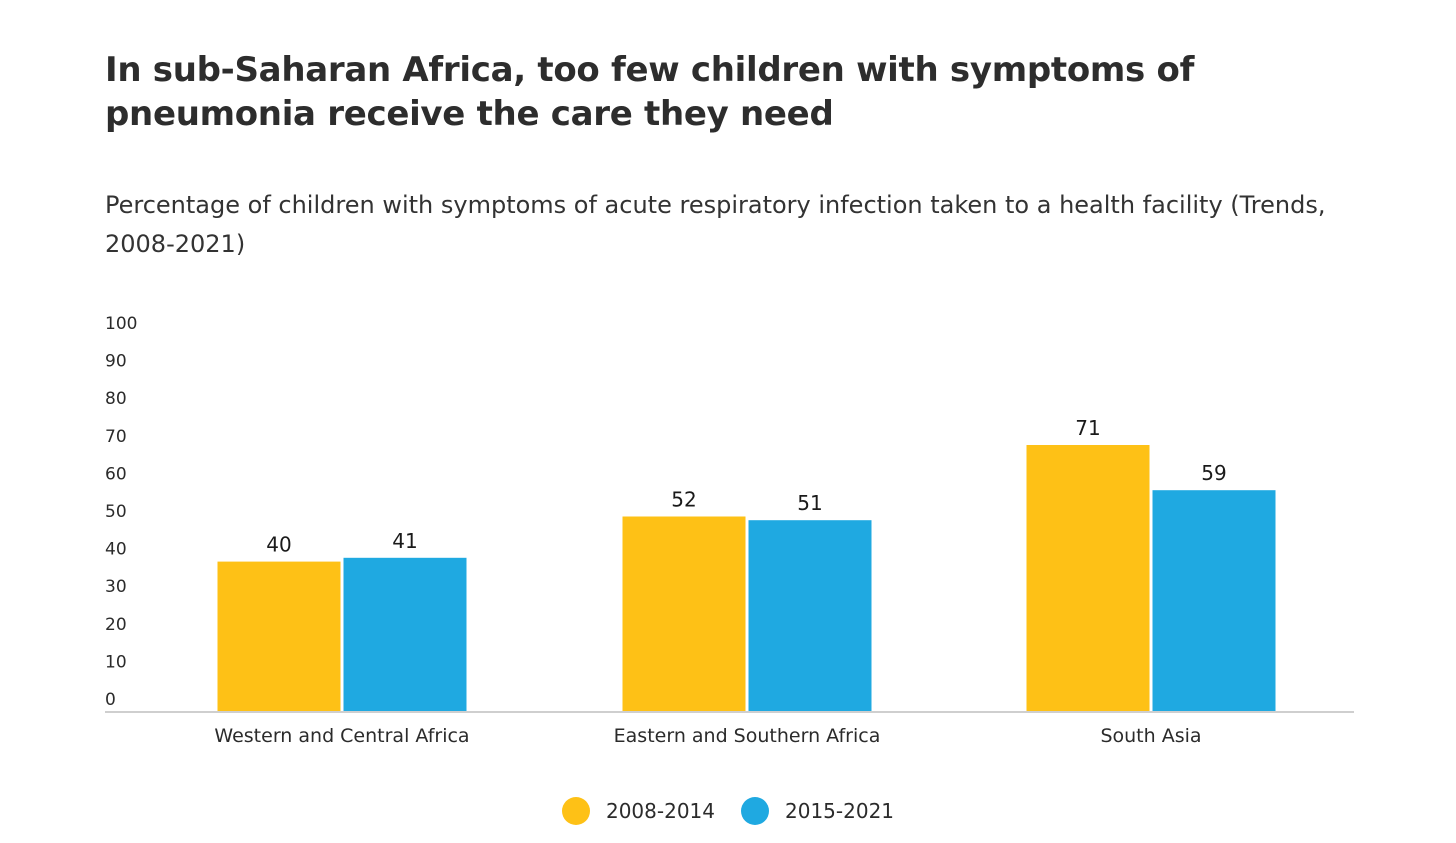 The image size is (1456, 843). I want to click on y-axis-ticks: 0 10 20 30 40 50 60 70 80 90 100, so click(121, 512).